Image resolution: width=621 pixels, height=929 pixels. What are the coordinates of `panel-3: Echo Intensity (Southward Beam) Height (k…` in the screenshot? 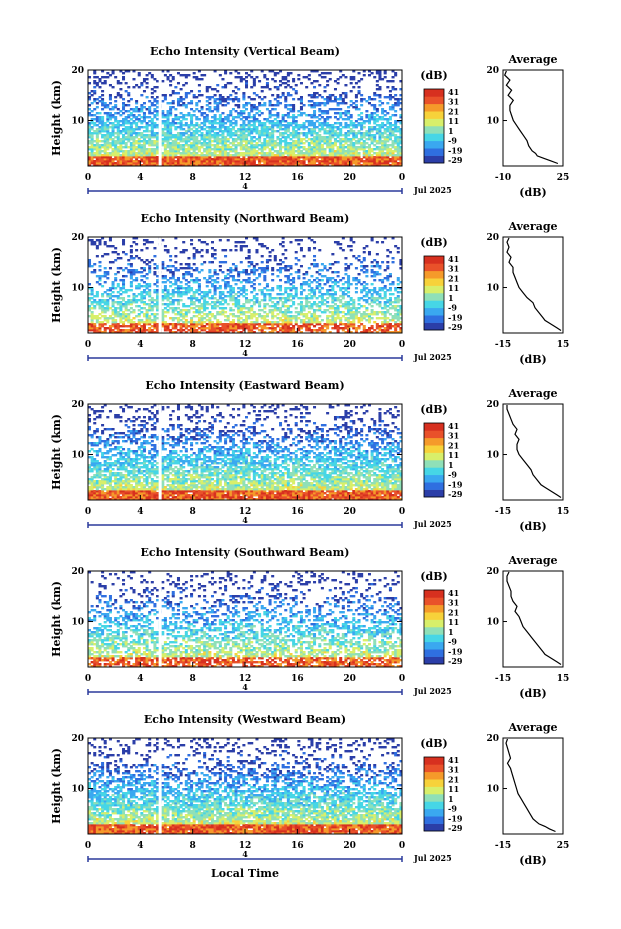 It's located at (309, 623).